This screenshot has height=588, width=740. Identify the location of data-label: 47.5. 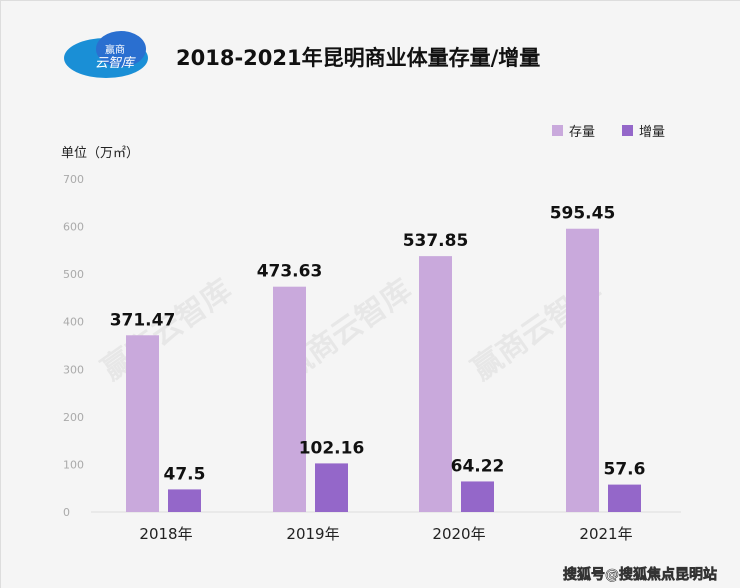
(185, 474).